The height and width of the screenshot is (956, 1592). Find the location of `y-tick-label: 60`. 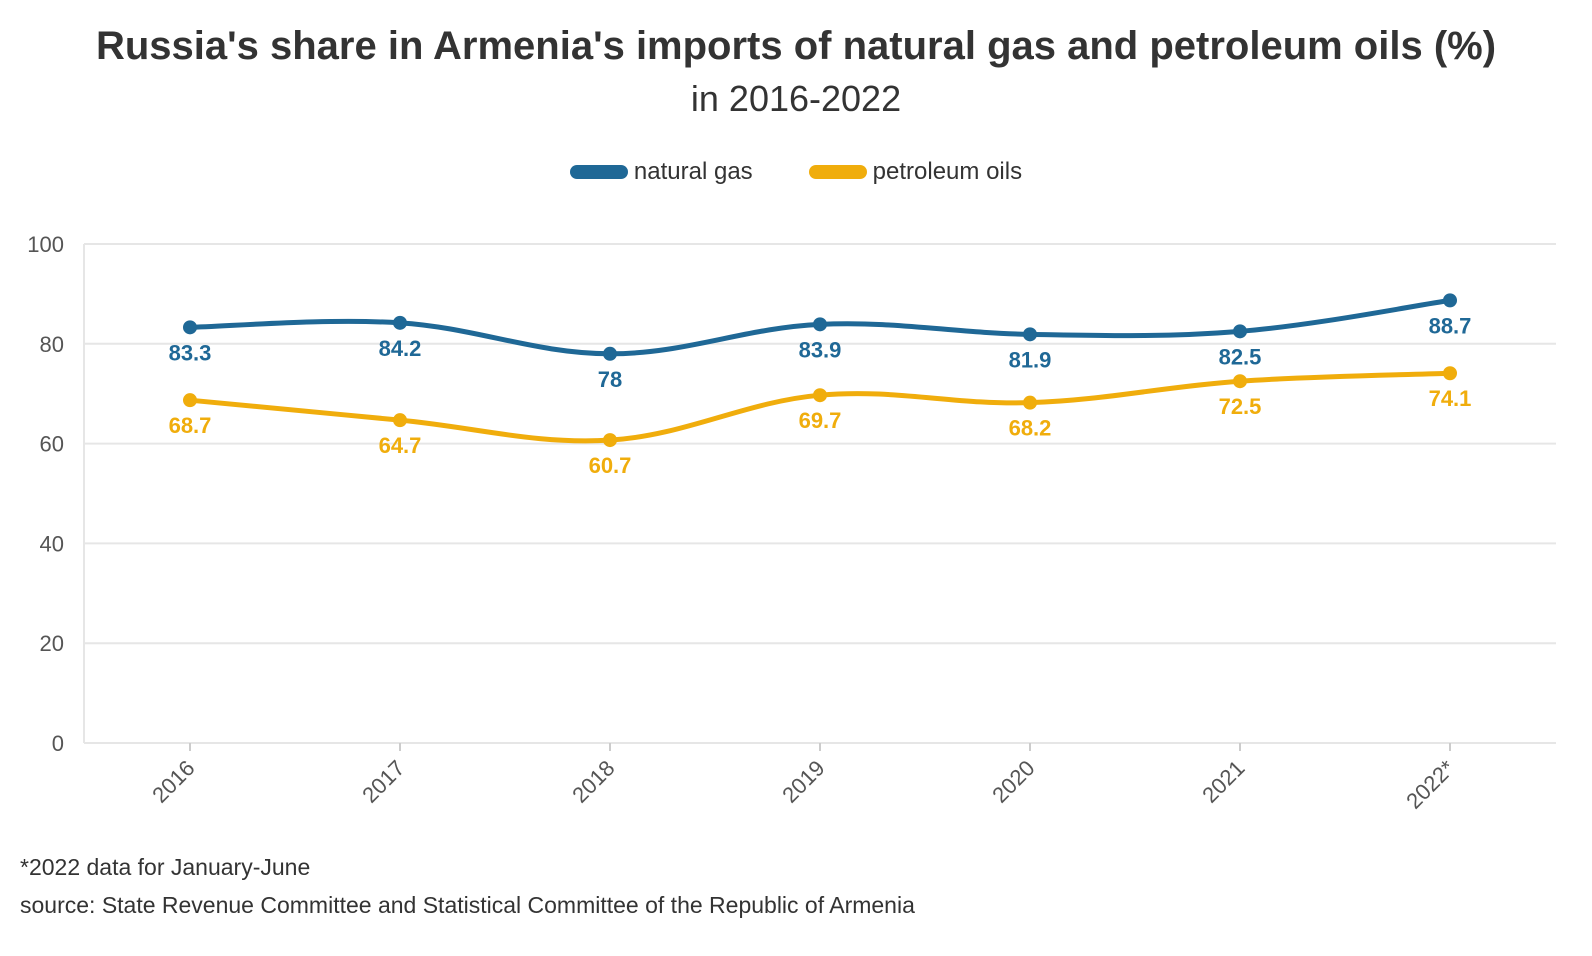

y-tick-label: 60 is located at coordinates (52, 444).